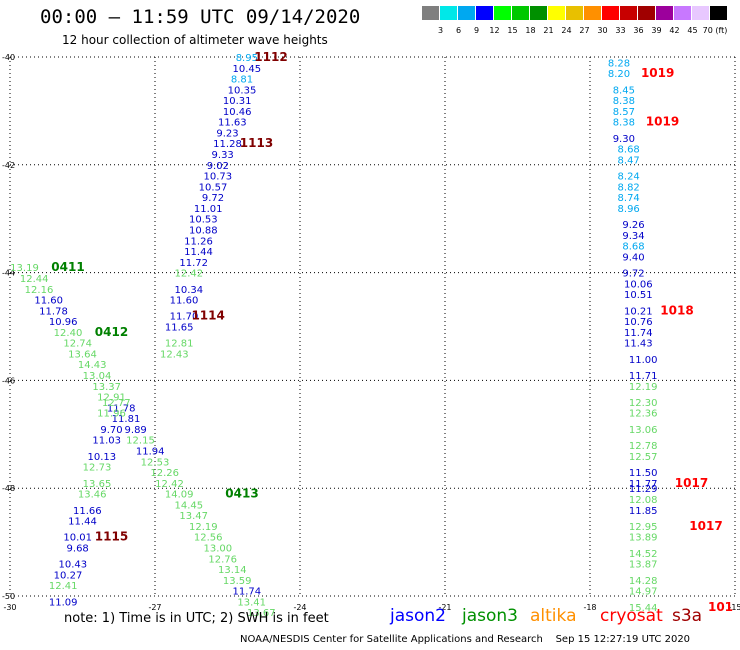 The image size is (740, 650). Describe the element at coordinates (97, 376) in the screenshot. I see `swh-value: 13.04` at that location.